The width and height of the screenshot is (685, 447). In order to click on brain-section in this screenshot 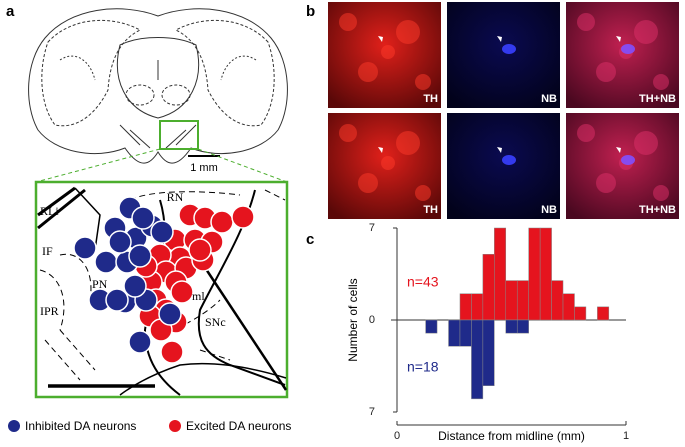, I will do `click(158, 86)`.